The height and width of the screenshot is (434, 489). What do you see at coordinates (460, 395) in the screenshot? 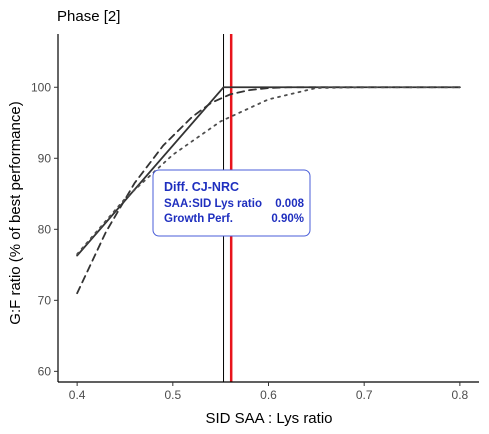
I see `x-tick-label: 0.8` at bounding box center [460, 395].